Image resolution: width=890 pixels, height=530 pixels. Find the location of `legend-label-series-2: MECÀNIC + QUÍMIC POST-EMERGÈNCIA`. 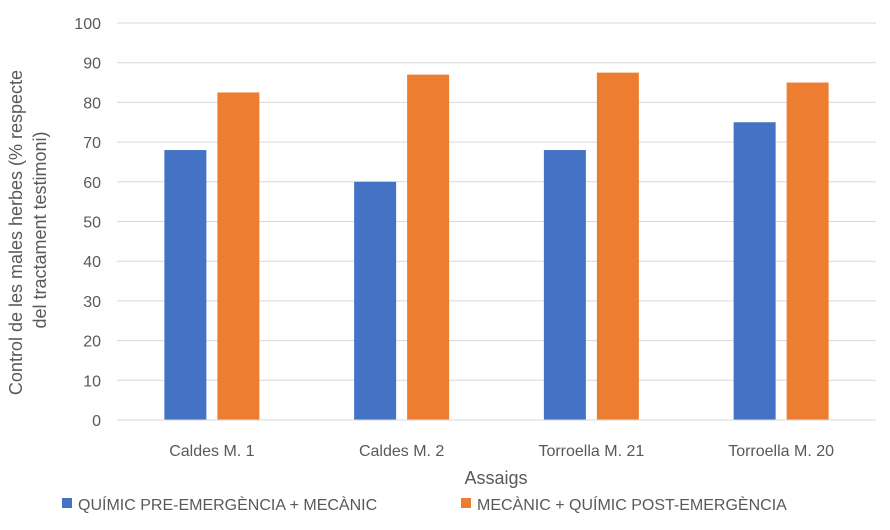

legend-label-series-2: MECÀNIC + QUÍMIC POST-EMERGÈNCIA is located at coordinates (632, 504).